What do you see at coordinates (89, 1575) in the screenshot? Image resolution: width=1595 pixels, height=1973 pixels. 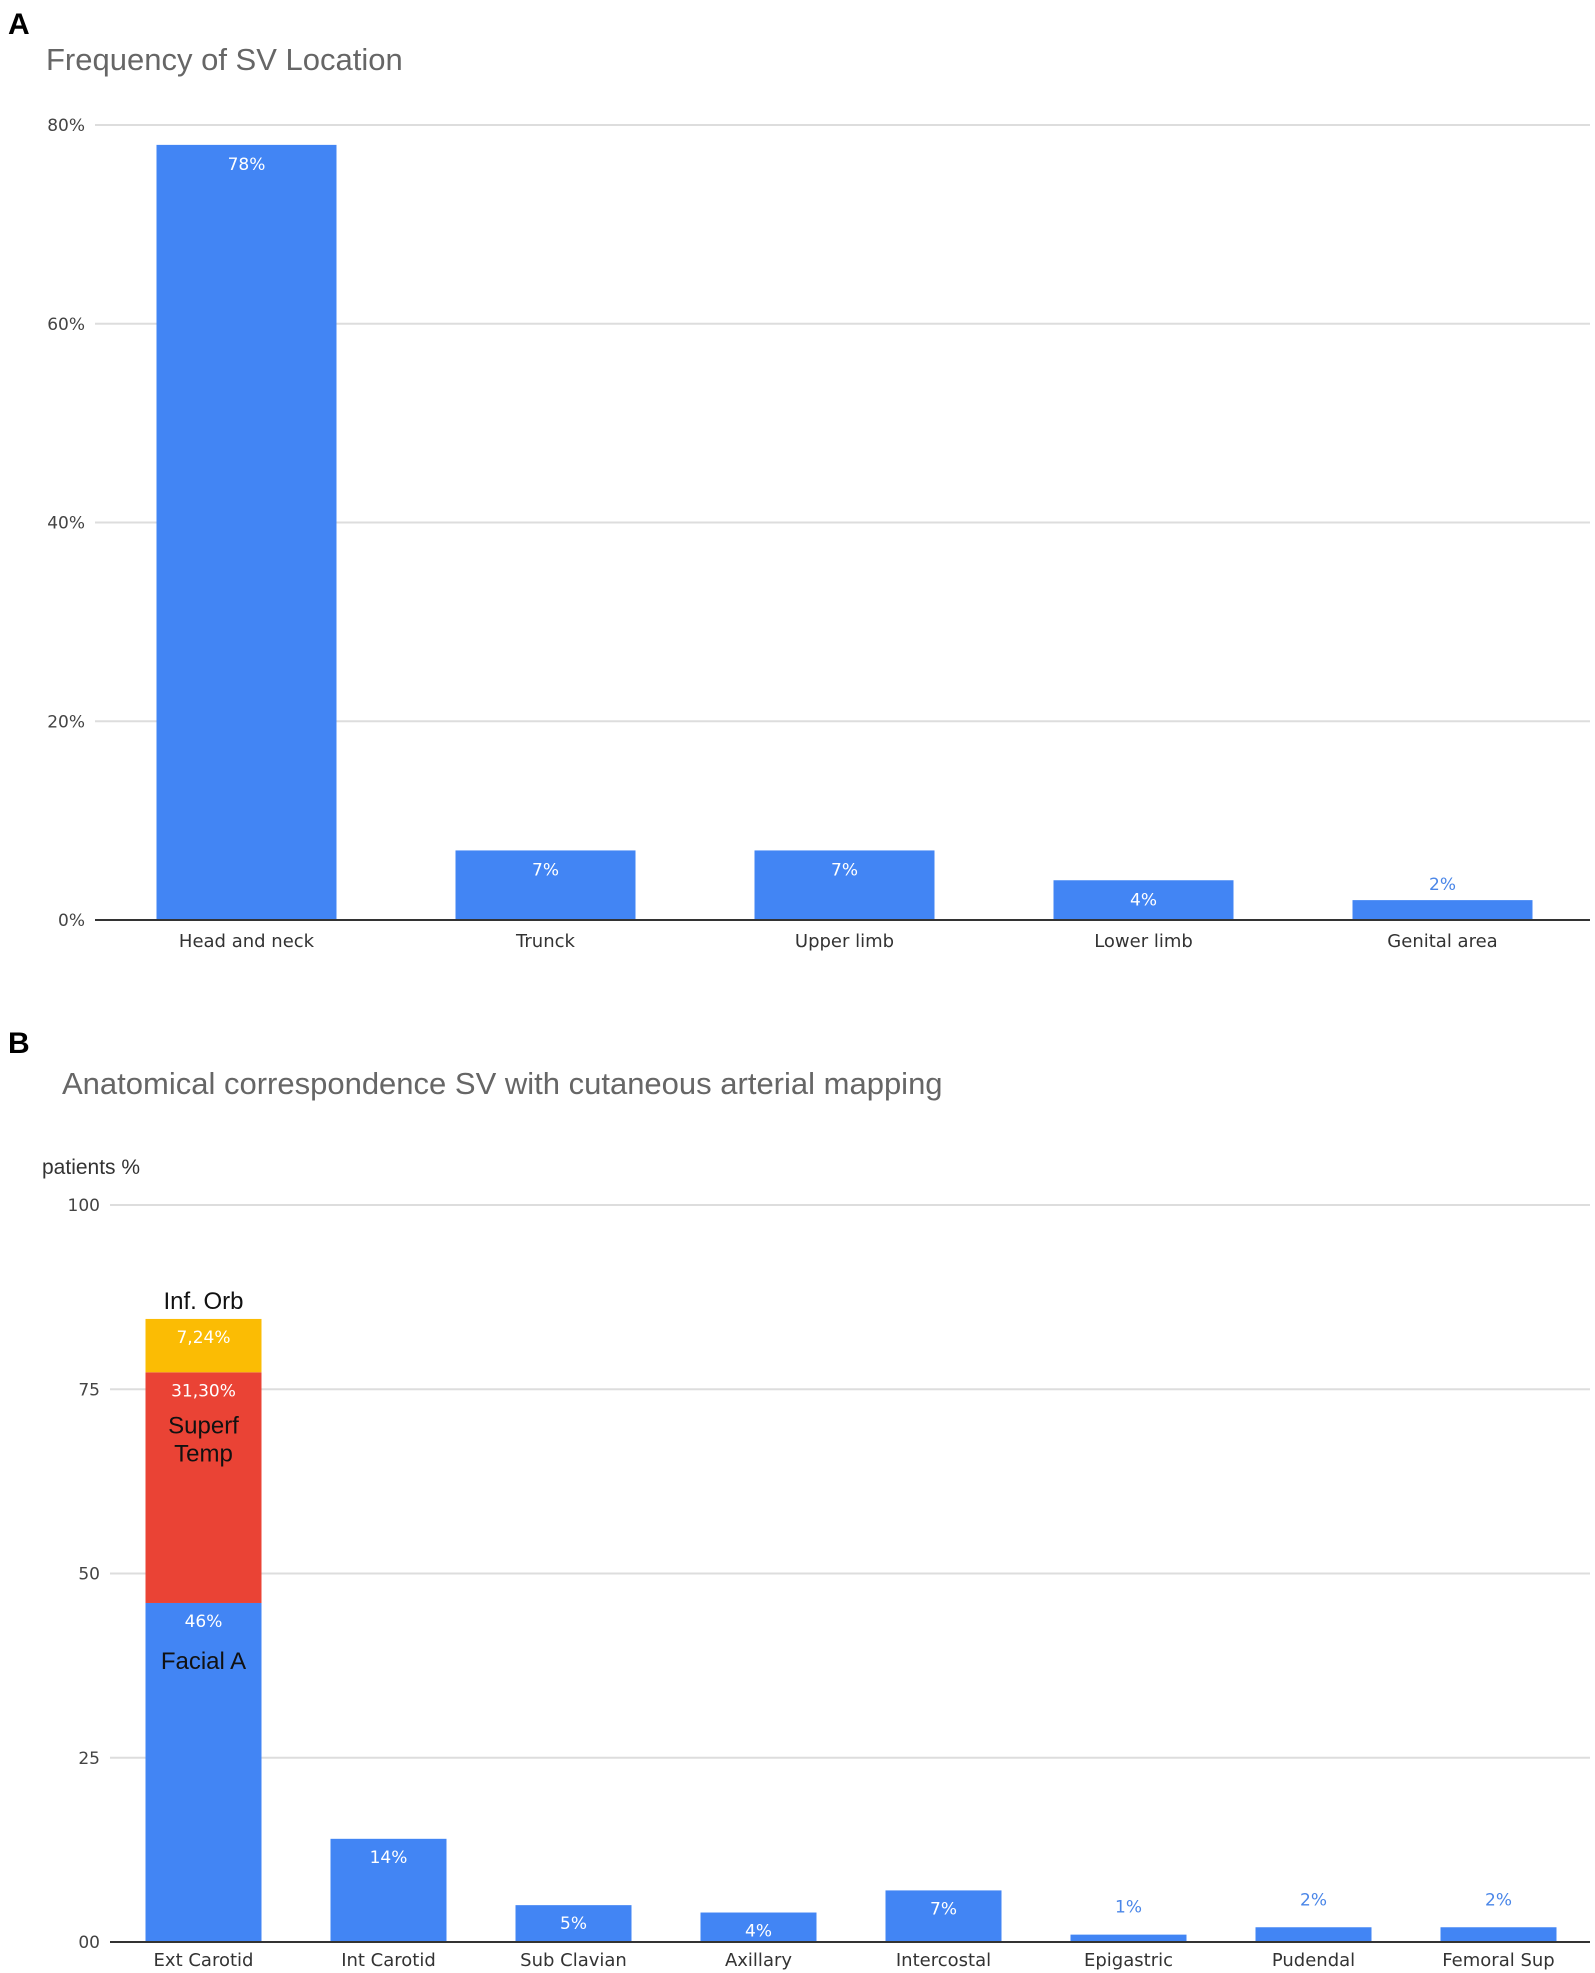 I see `y-tick-label: 50` at bounding box center [89, 1575].